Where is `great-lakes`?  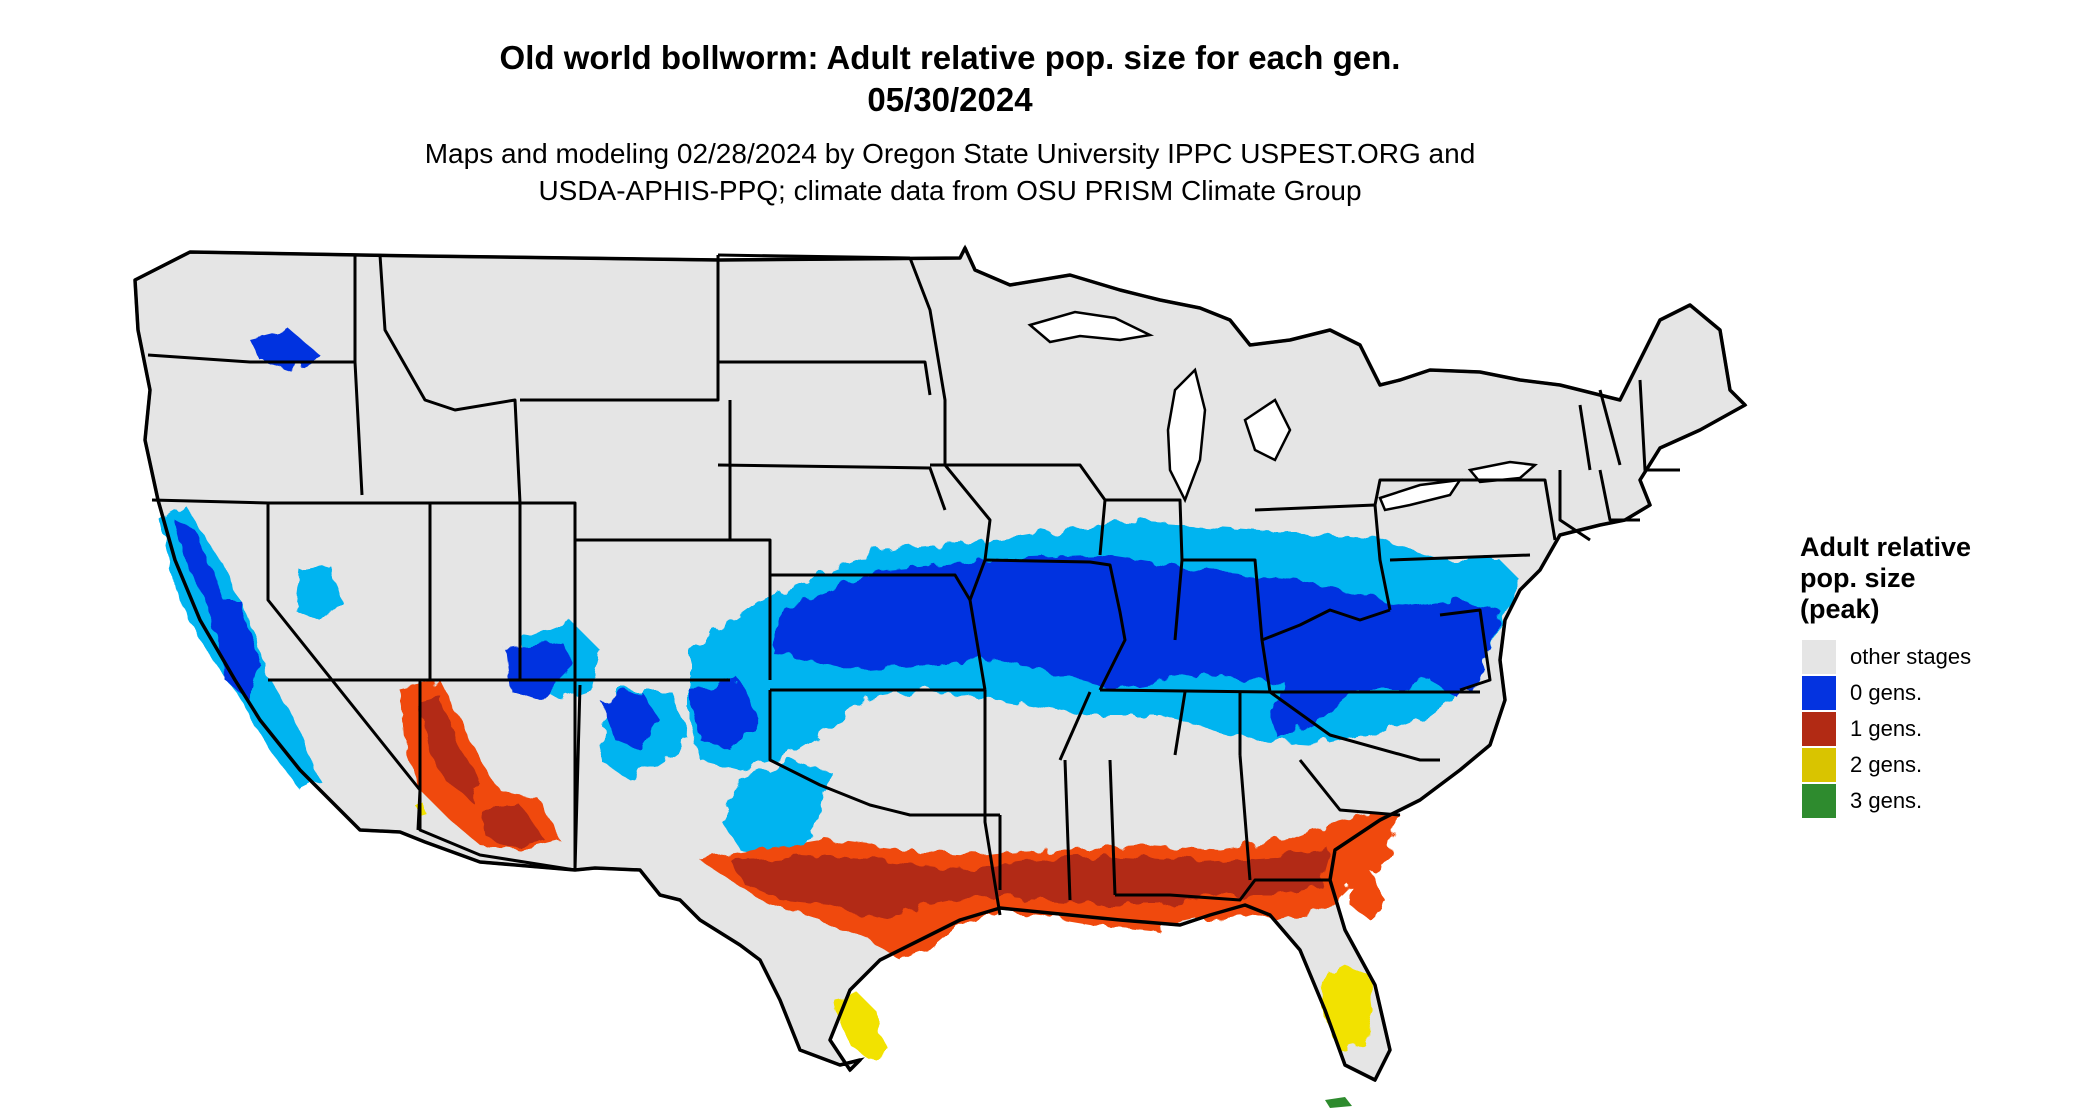
great-lakes is located at coordinates (1282, 411).